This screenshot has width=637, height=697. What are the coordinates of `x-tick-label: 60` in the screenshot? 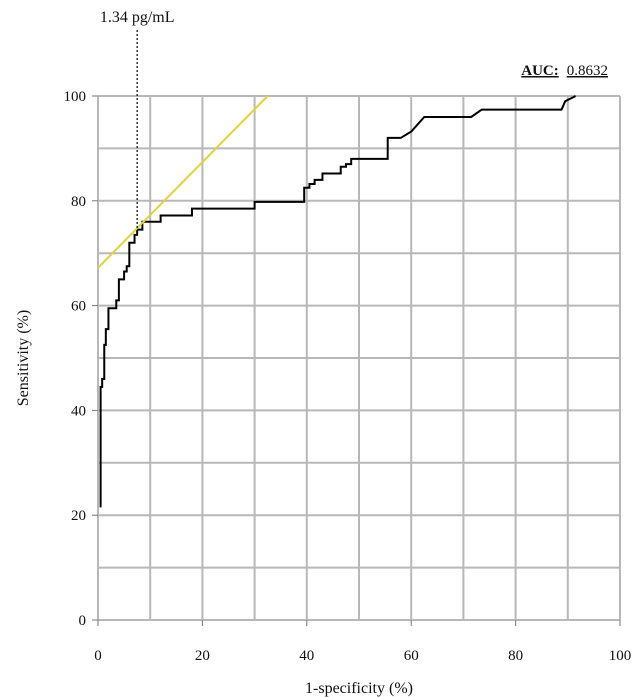 It's located at (411, 656).